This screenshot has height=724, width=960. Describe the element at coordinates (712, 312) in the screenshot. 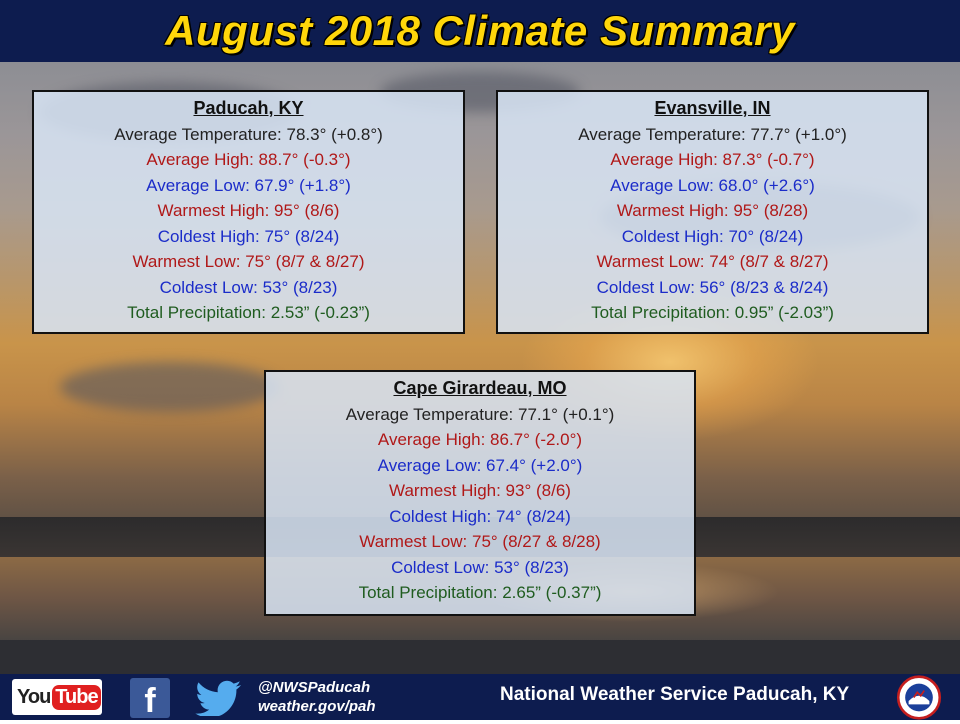

I see `total-precipitation: Total Precipitation: 0.95” (-2.03”)` at that location.